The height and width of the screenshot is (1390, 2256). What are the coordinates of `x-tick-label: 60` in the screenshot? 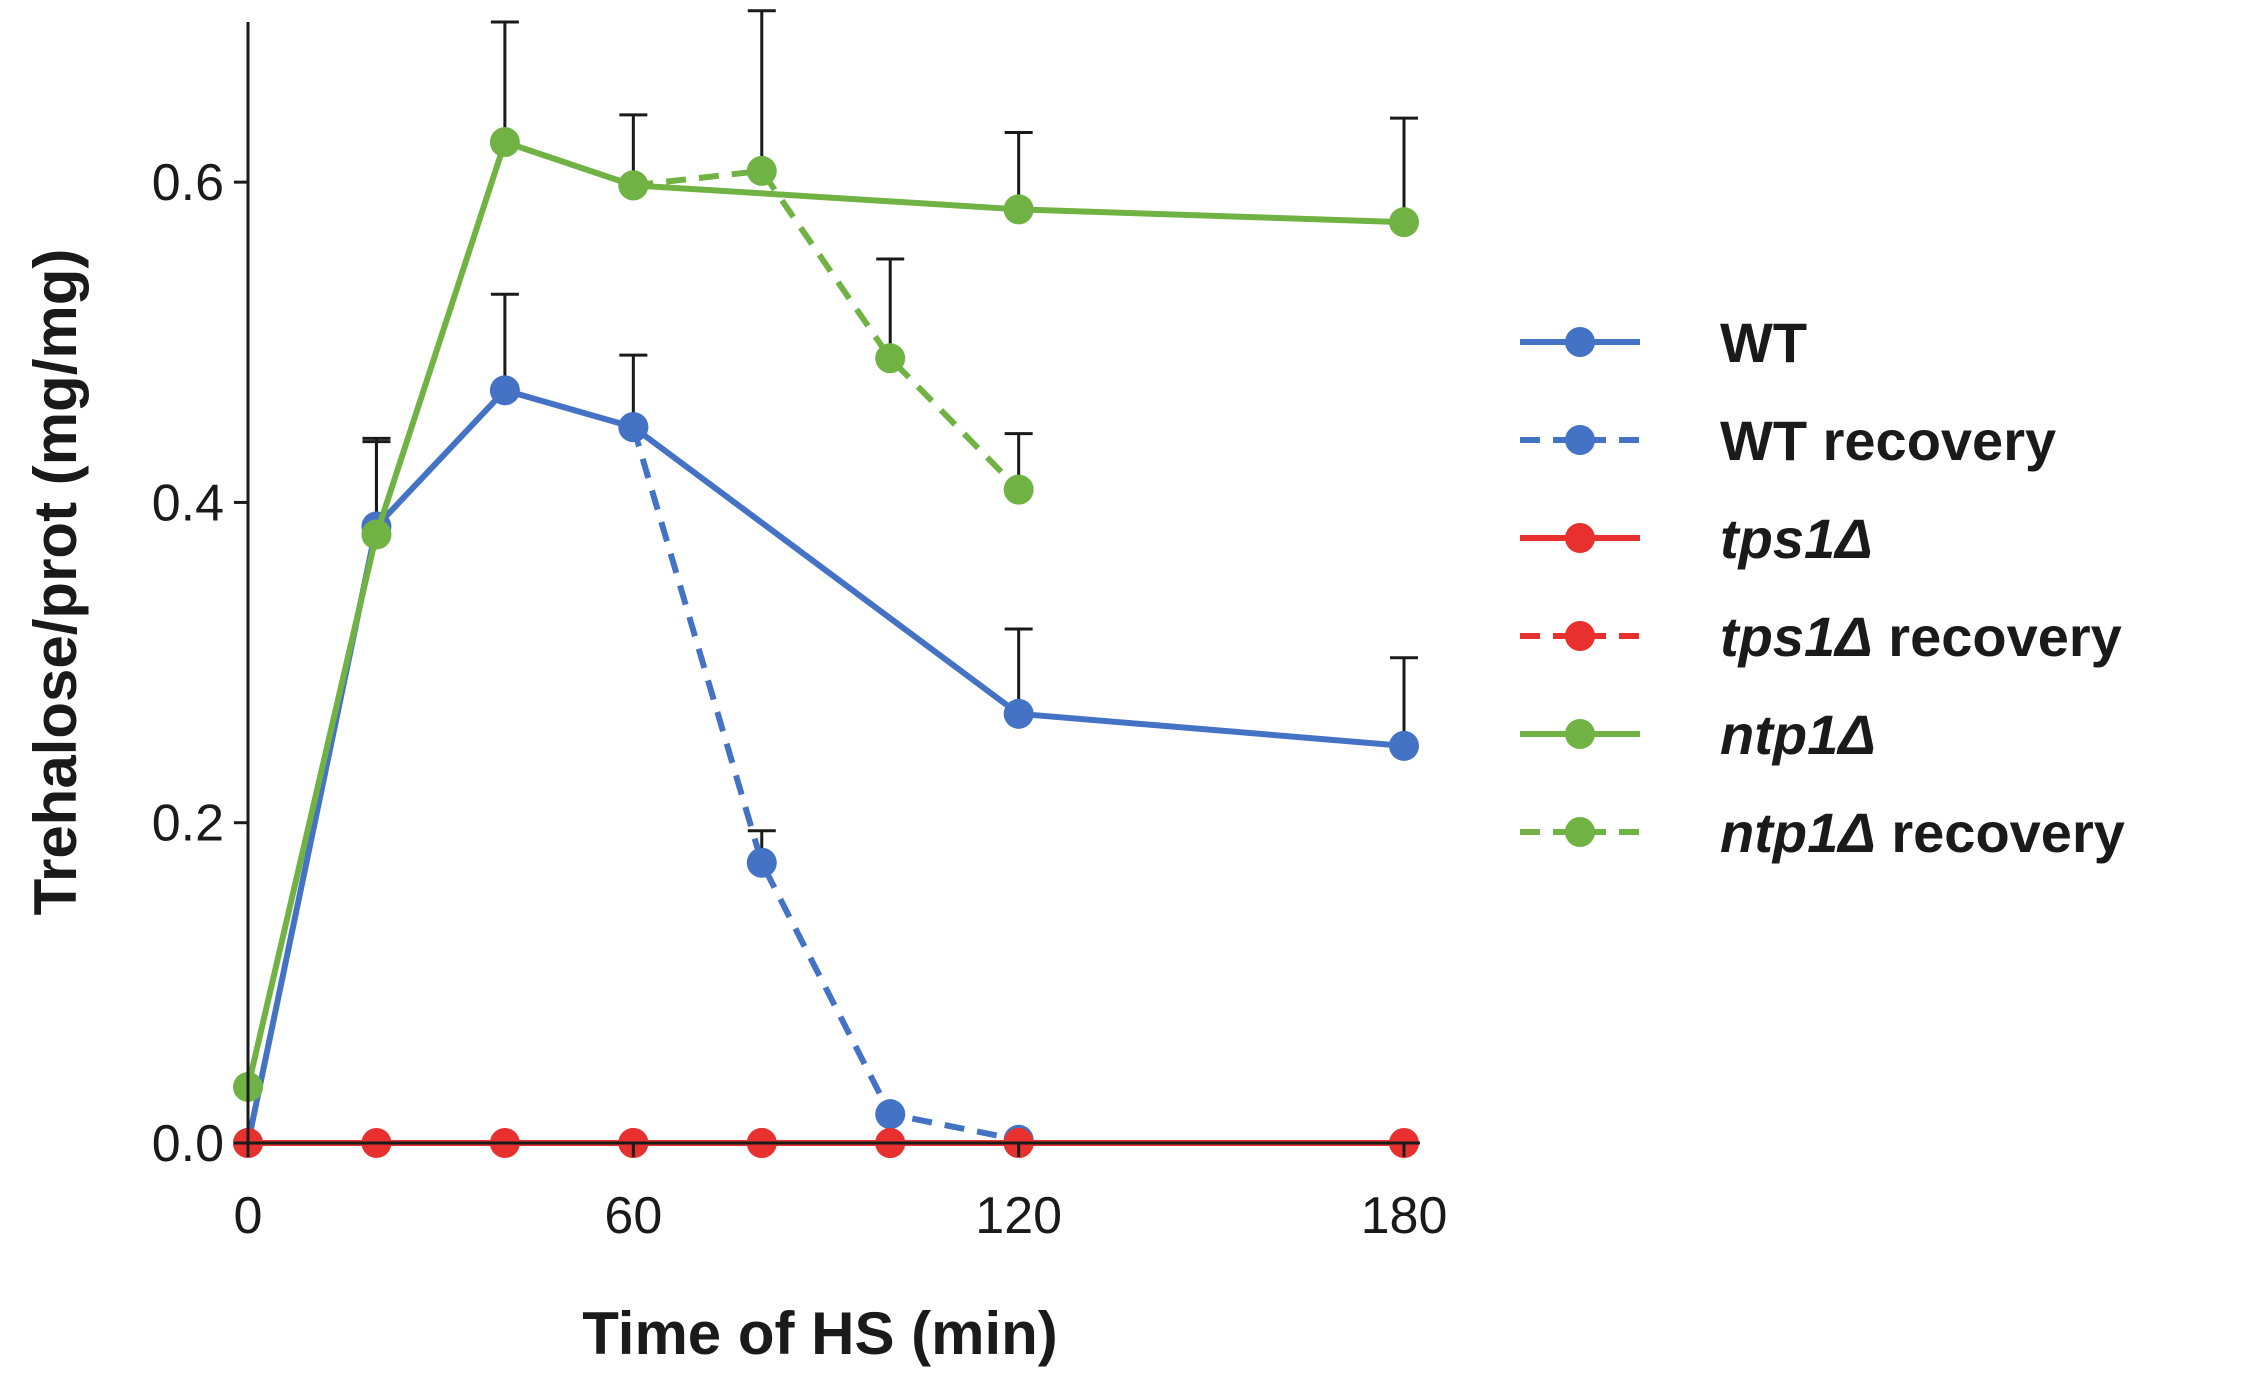 It's located at (633, 1216).